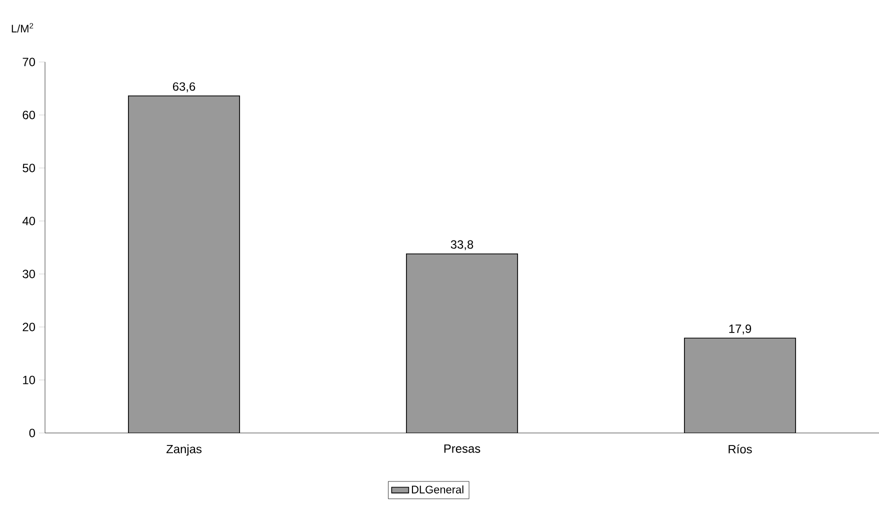 The height and width of the screenshot is (520, 879). Describe the element at coordinates (184, 450) in the screenshot. I see `x-tick-label: Zanjas` at that location.